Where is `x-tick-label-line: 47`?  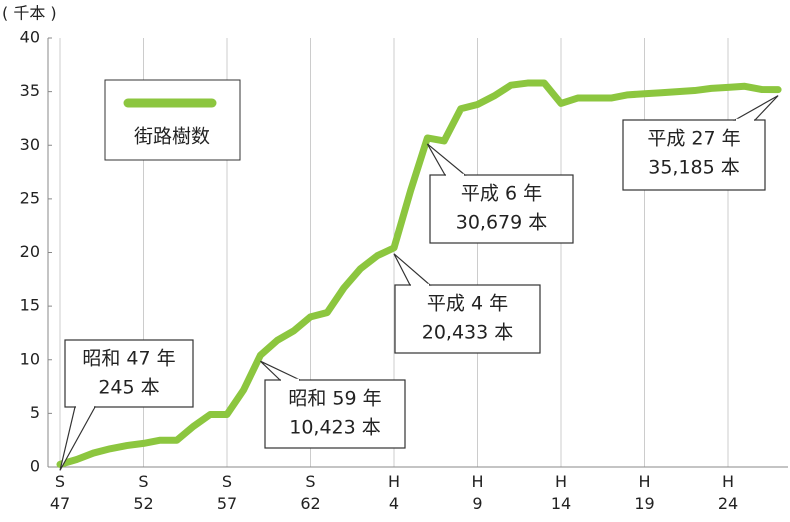 x-tick-label-line: 47 is located at coordinates (60, 503).